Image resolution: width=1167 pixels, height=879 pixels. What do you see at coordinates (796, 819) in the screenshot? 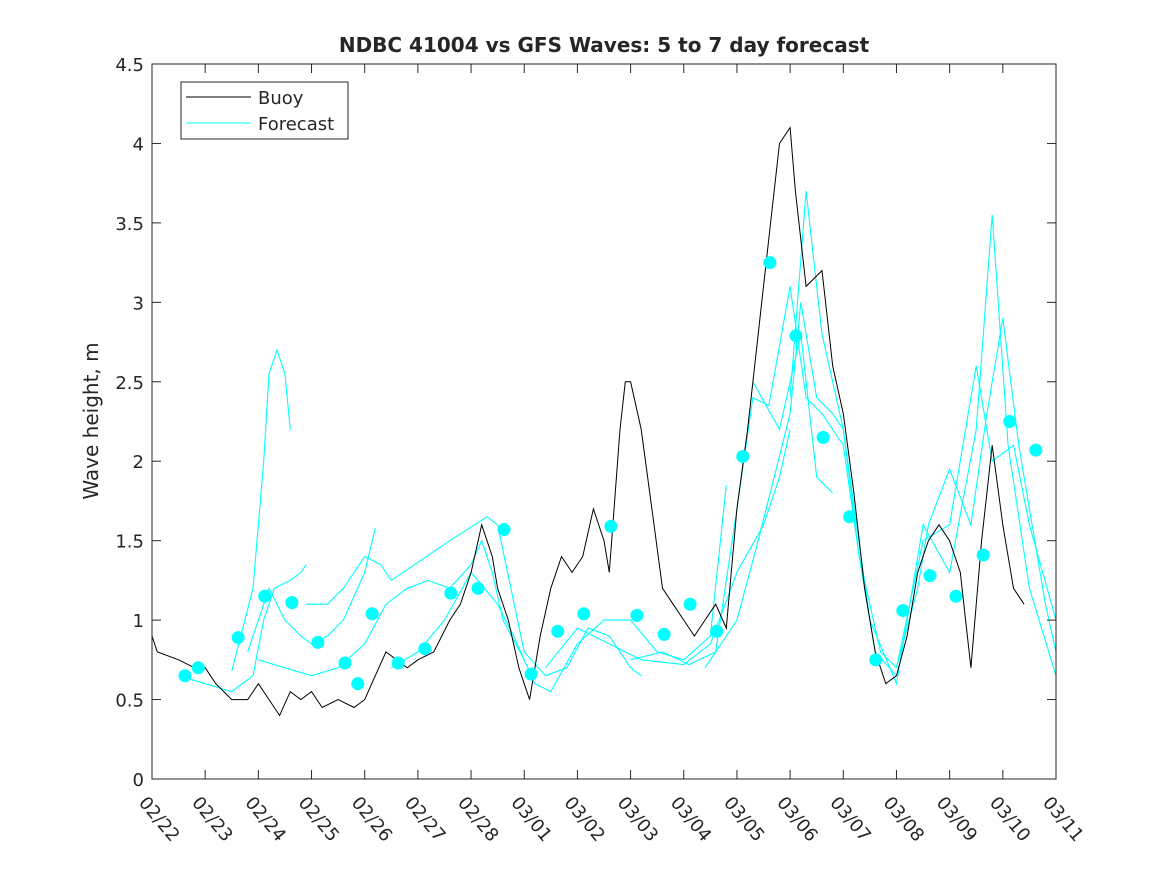
I see `x-tick-label: 03/06` at bounding box center [796, 819].